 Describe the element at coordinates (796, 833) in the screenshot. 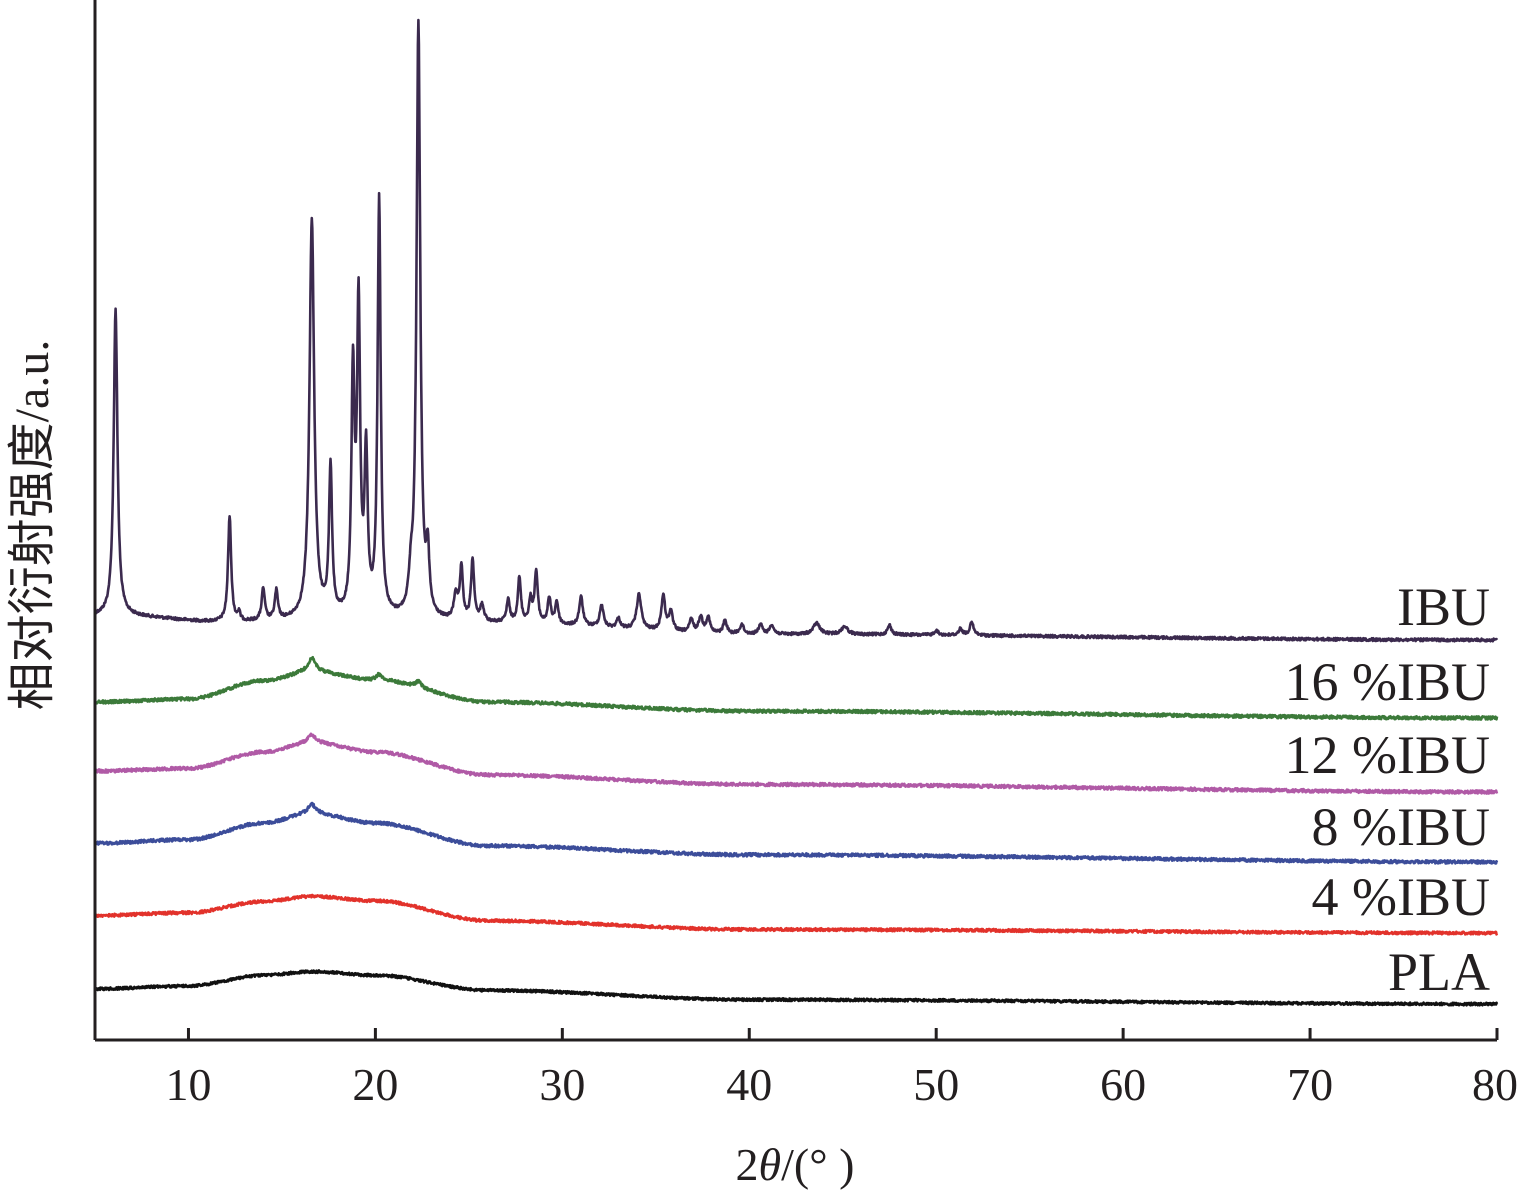

I see `series-line-8-ibu` at that location.